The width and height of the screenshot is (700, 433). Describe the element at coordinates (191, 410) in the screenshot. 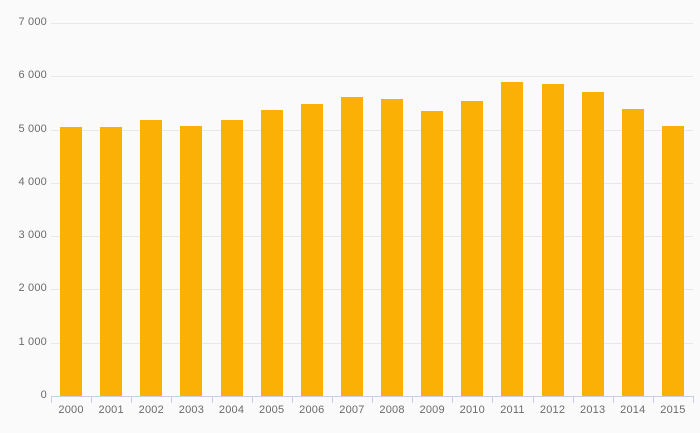

I see `x-axis-tick-label: 2003` at that location.